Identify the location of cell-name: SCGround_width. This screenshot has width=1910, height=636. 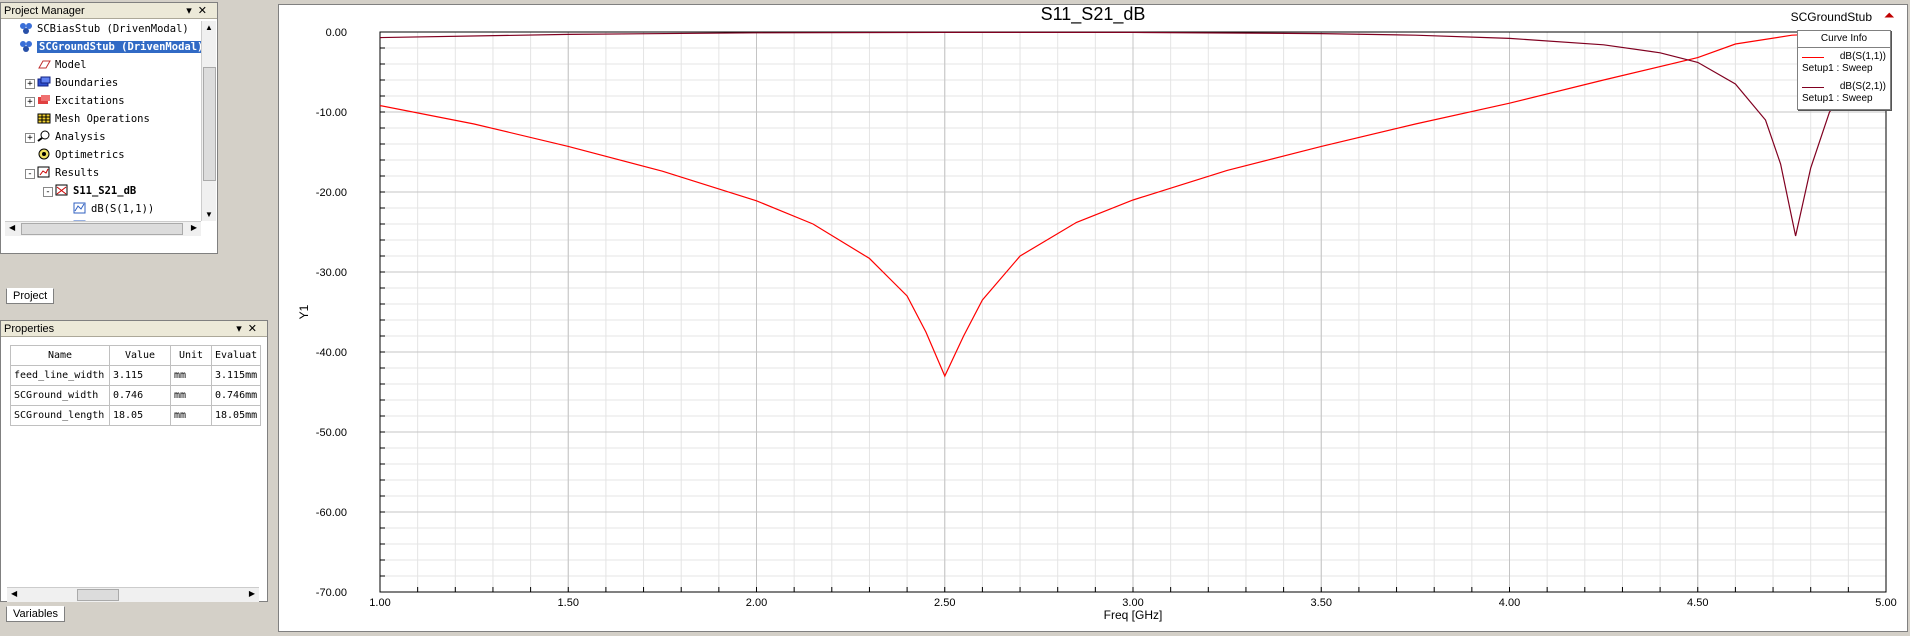
(60, 395).